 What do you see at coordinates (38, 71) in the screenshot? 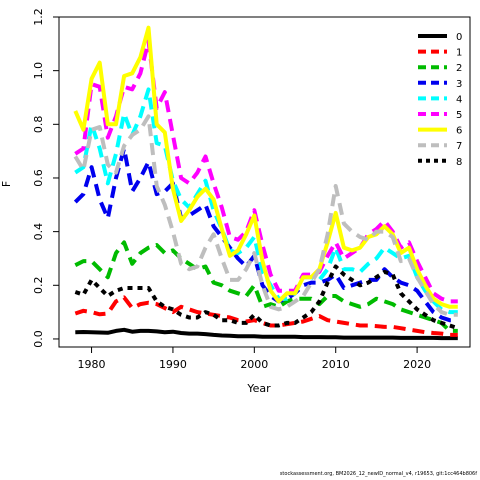
I see `y-tick-label: 1.0` at bounding box center [38, 71].